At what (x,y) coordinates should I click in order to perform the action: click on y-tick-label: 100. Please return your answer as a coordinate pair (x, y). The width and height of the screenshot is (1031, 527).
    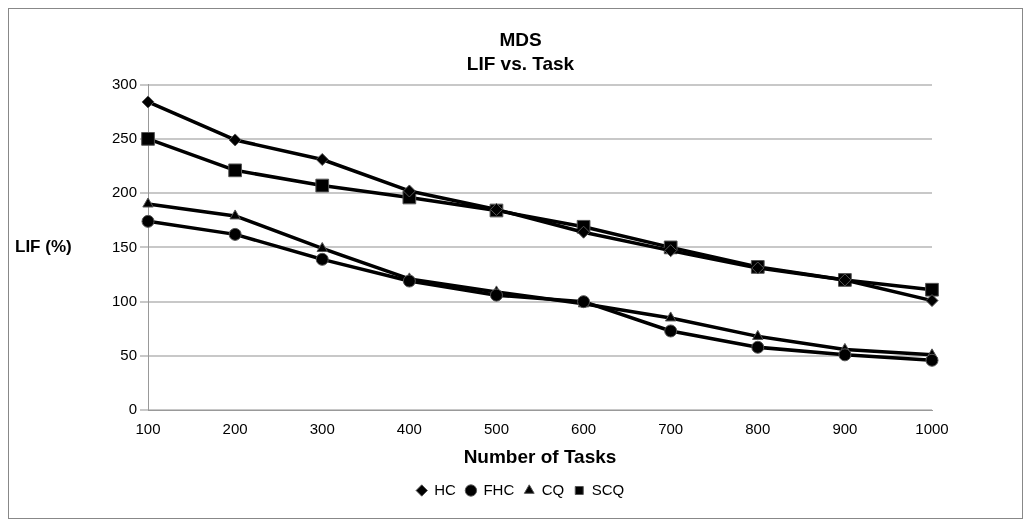
    Looking at the image, I should click on (125, 300).